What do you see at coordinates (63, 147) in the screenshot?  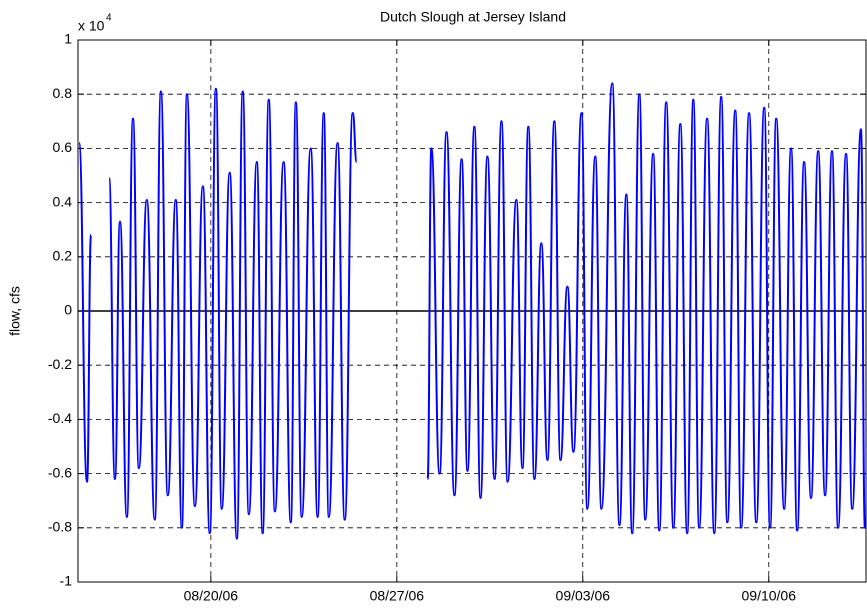 I see `y-tick-label: 0.6` at bounding box center [63, 147].